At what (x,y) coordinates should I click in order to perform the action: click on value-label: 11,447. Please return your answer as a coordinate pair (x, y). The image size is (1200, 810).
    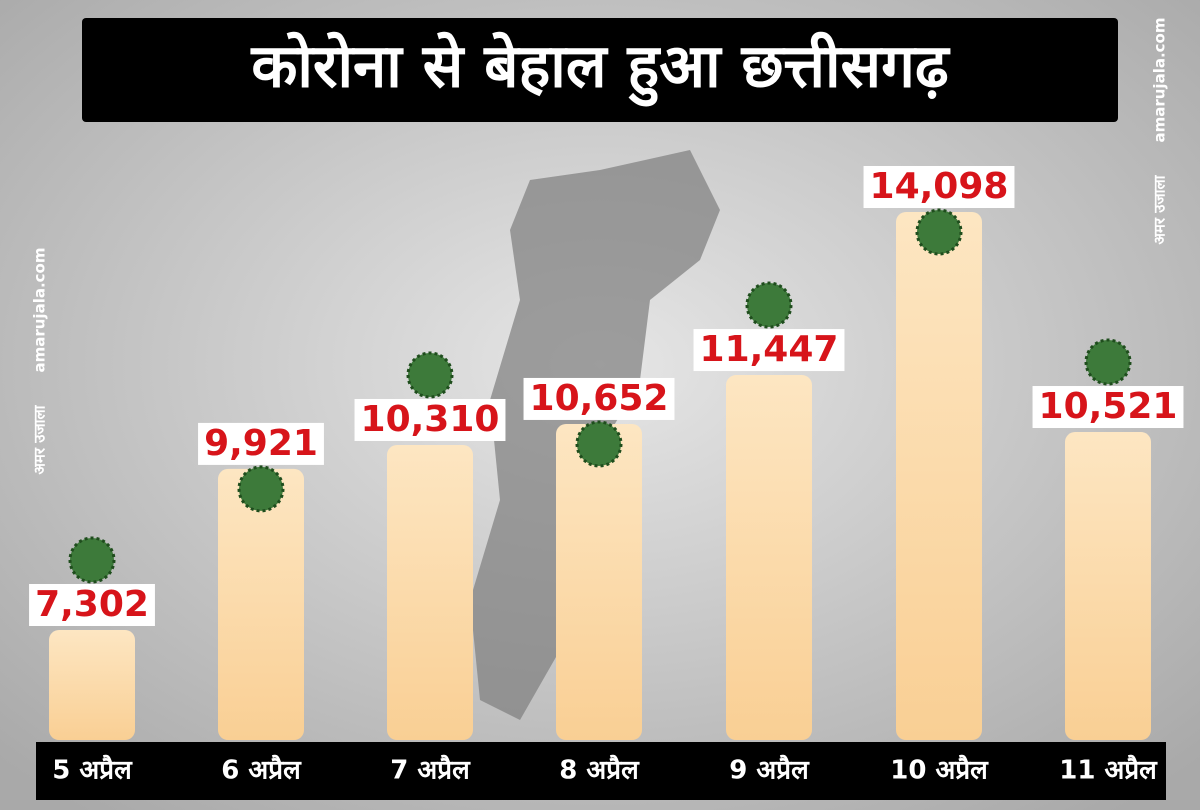
    Looking at the image, I should click on (769, 349).